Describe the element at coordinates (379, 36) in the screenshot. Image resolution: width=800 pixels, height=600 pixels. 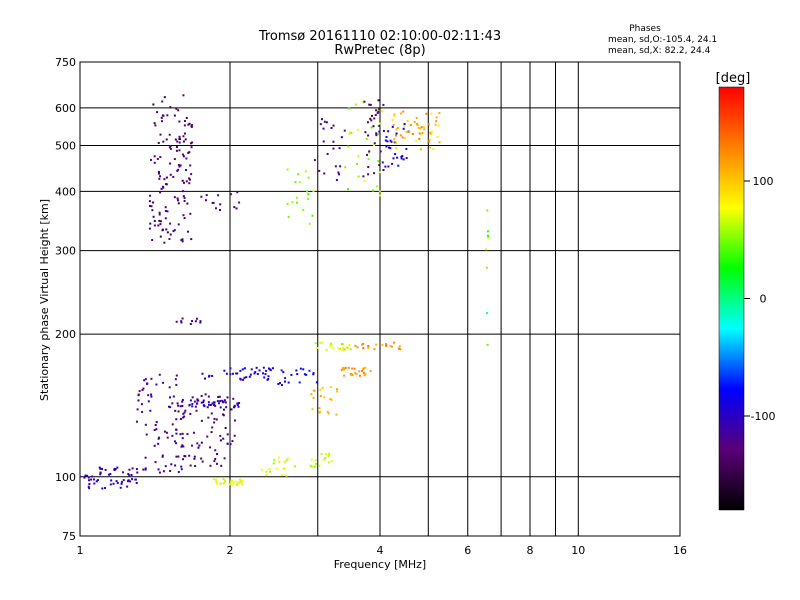
I see `chart-title: Tromsø 20161110 02:10:00-02:11:43` at that location.